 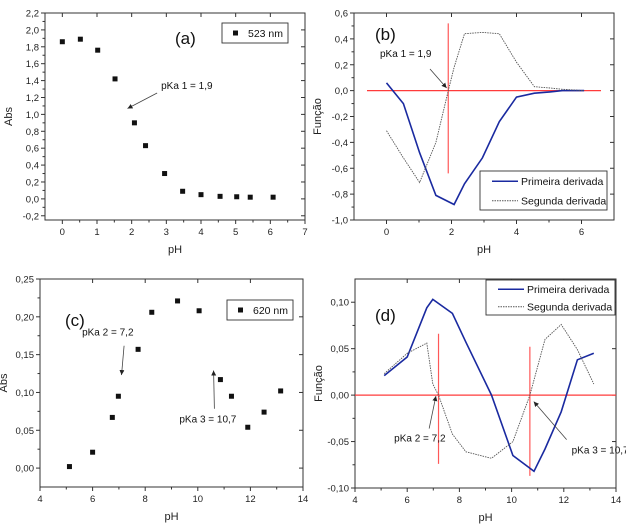 I want to click on y-tick-label: -0,6, so click(x=340, y=169).